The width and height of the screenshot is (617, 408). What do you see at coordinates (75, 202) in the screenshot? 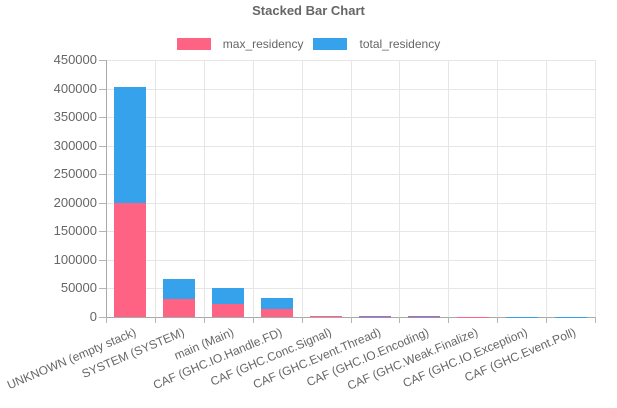
I see `y-tick-label: 200000` at bounding box center [75, 202].